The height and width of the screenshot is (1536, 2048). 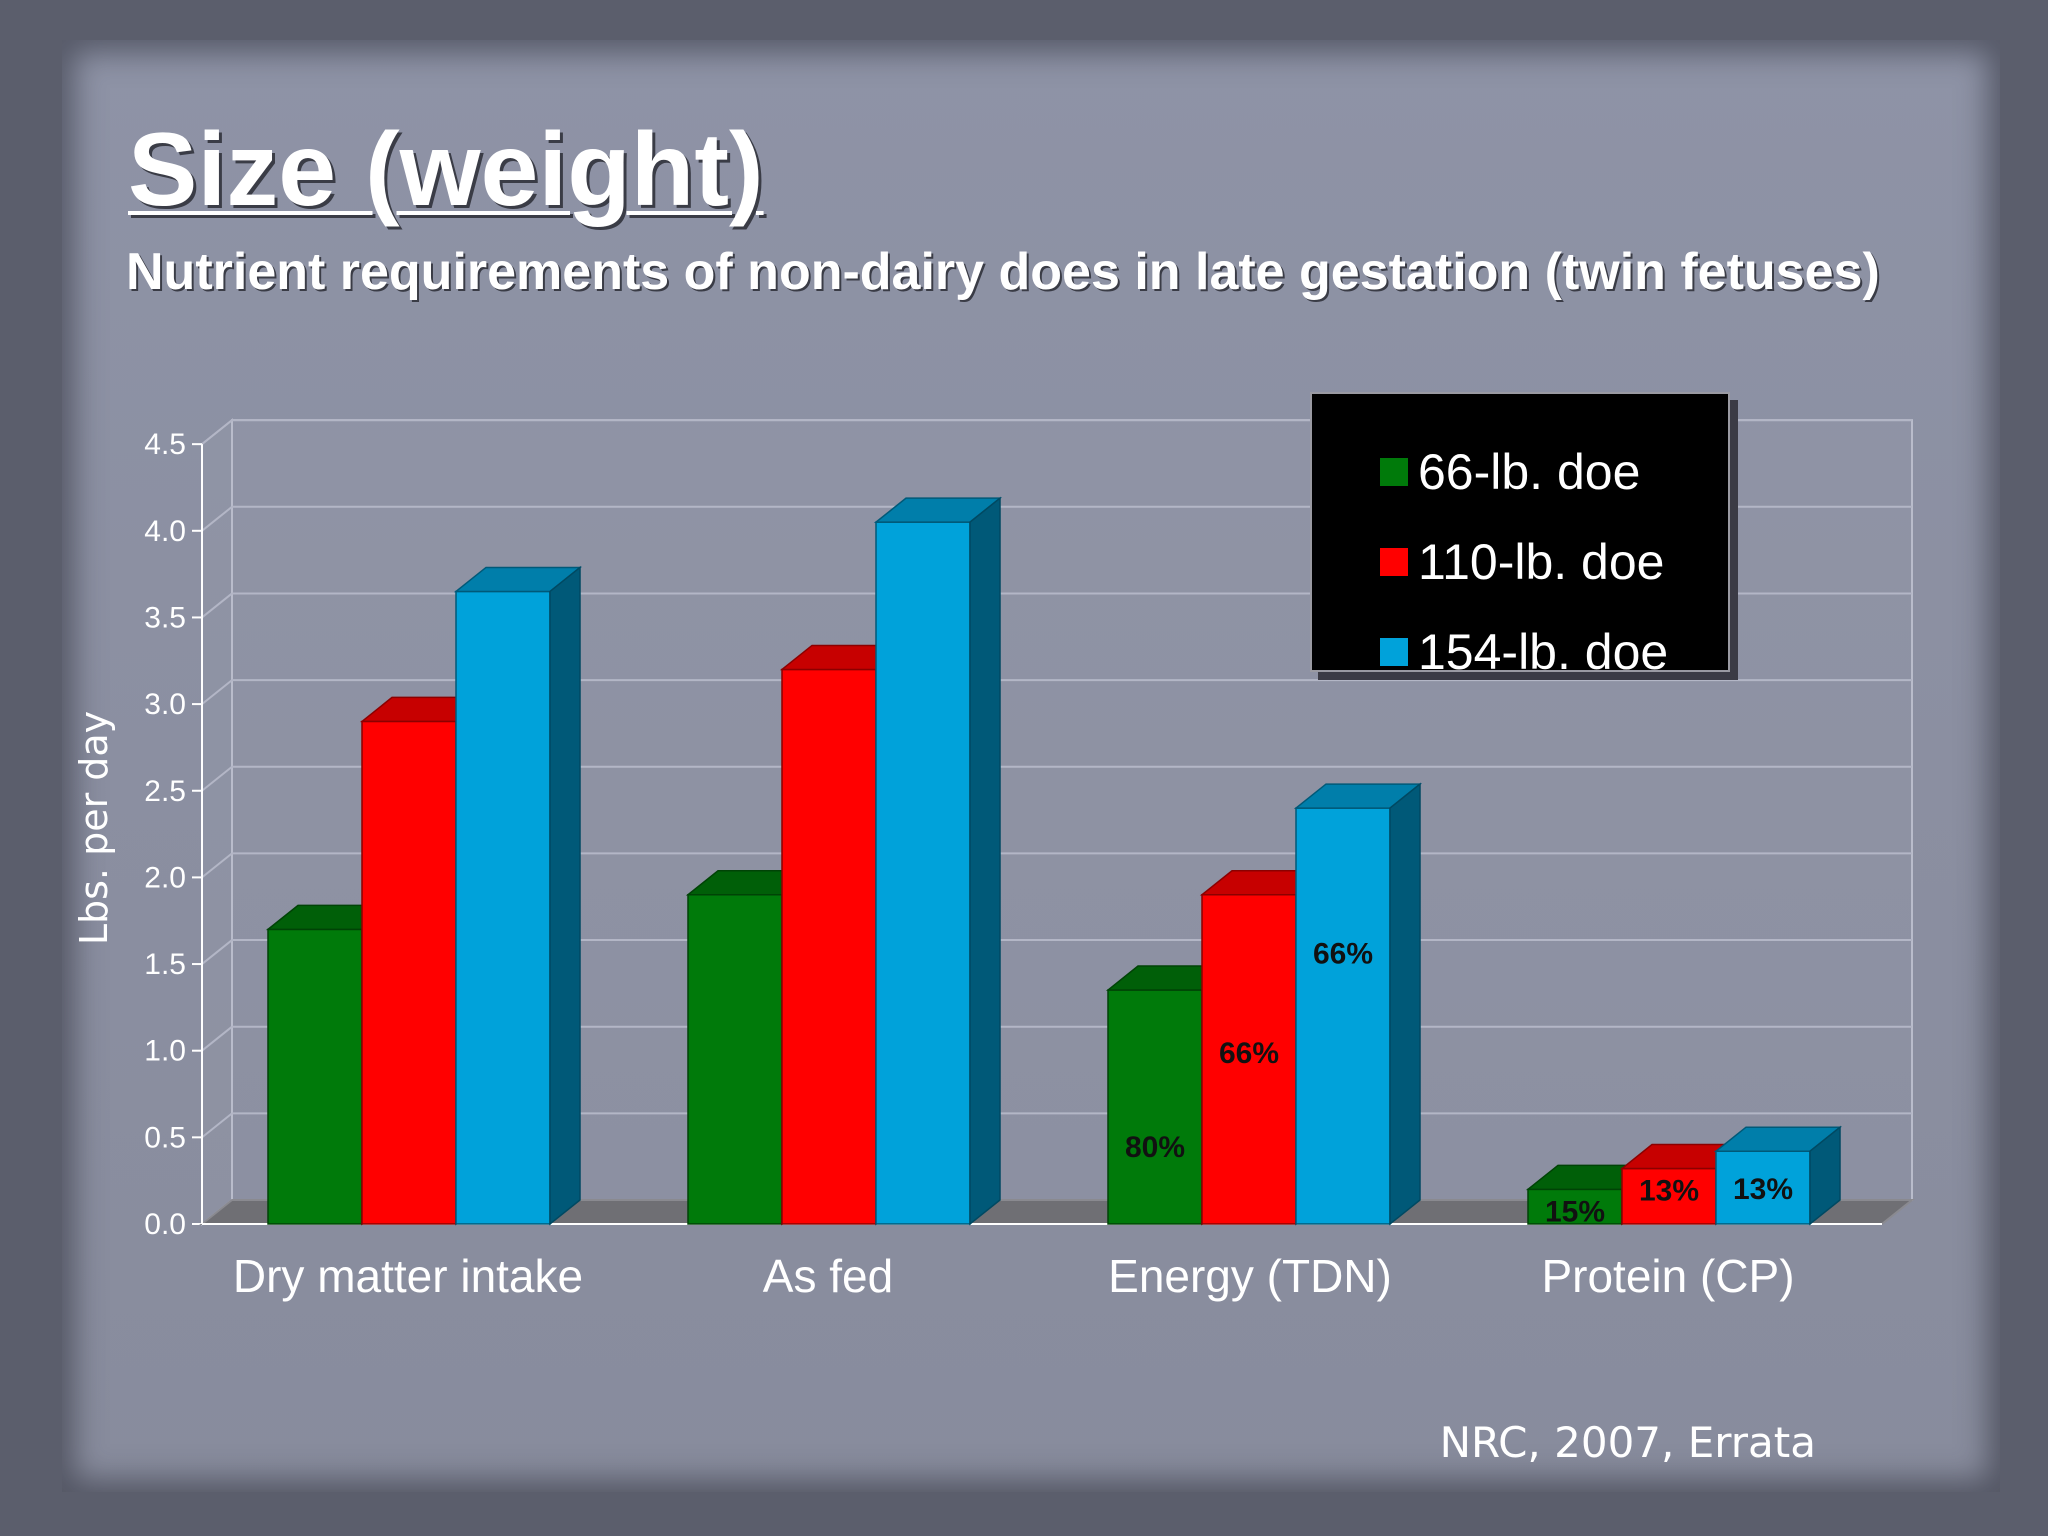 What do you see at coordinates (165, 877) in the screenshot?
I see `y-tick-label: 2.0` at bounding box center [165, 877].